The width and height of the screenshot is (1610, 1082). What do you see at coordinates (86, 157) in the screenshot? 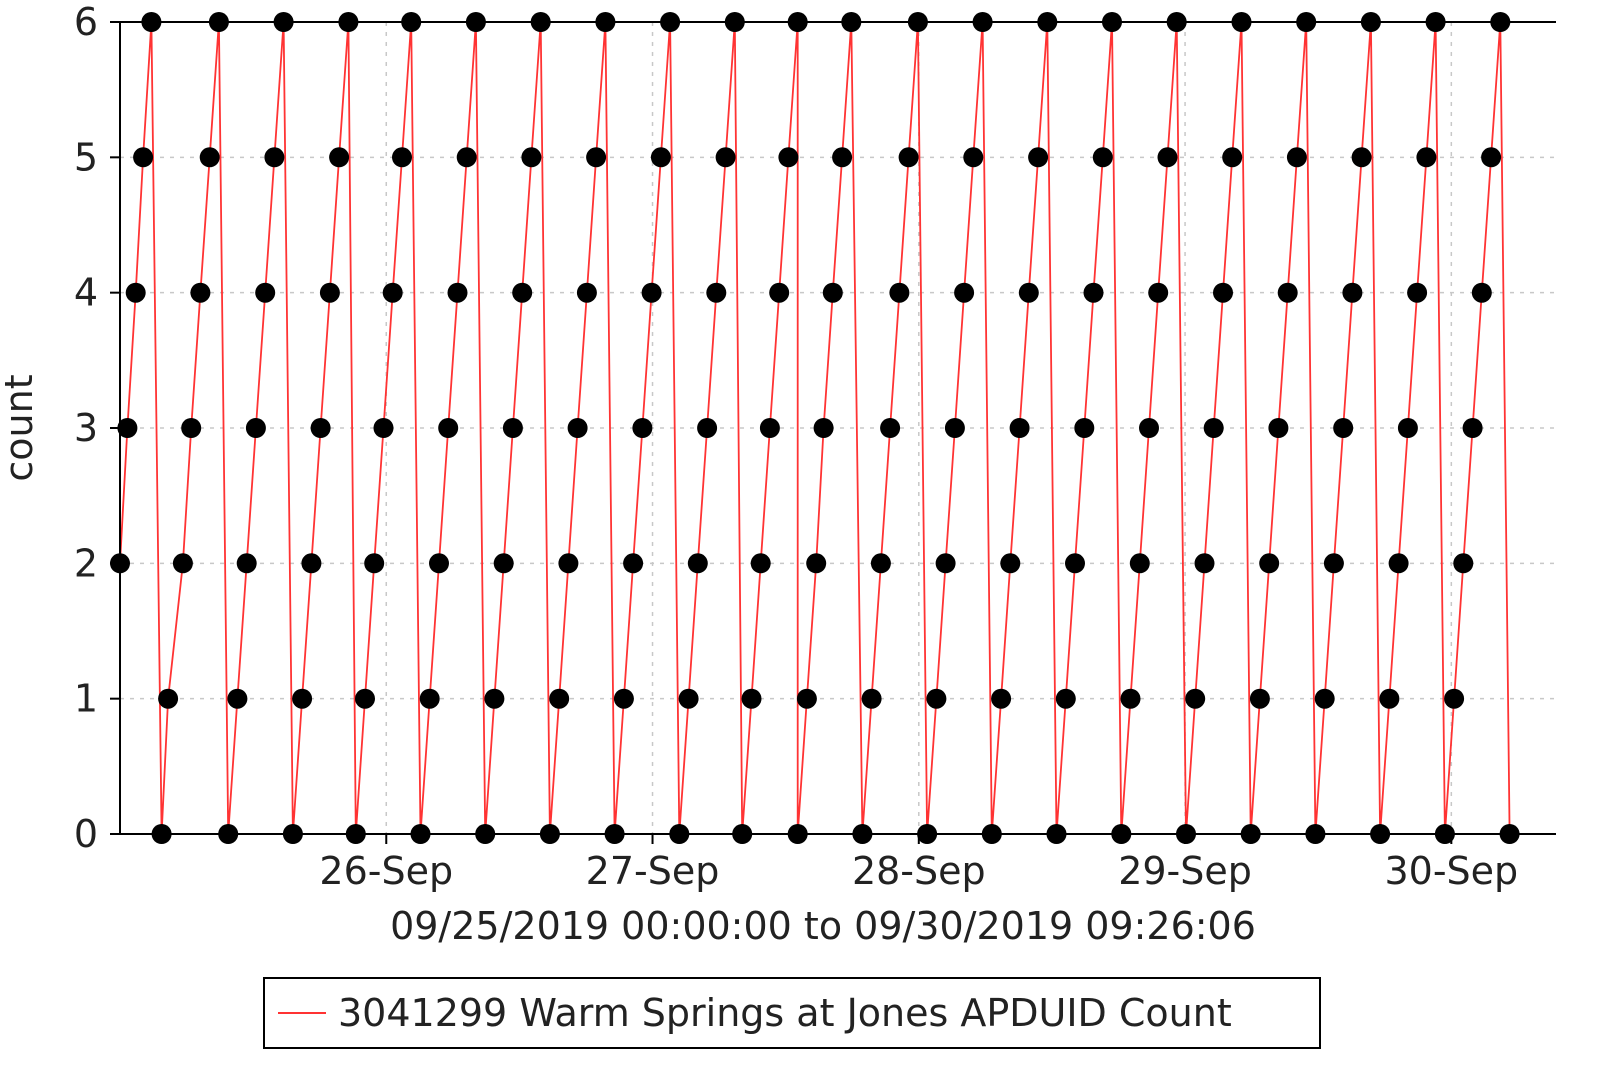
I see `y-tick-label: 5` at bounding box center [86, 157].